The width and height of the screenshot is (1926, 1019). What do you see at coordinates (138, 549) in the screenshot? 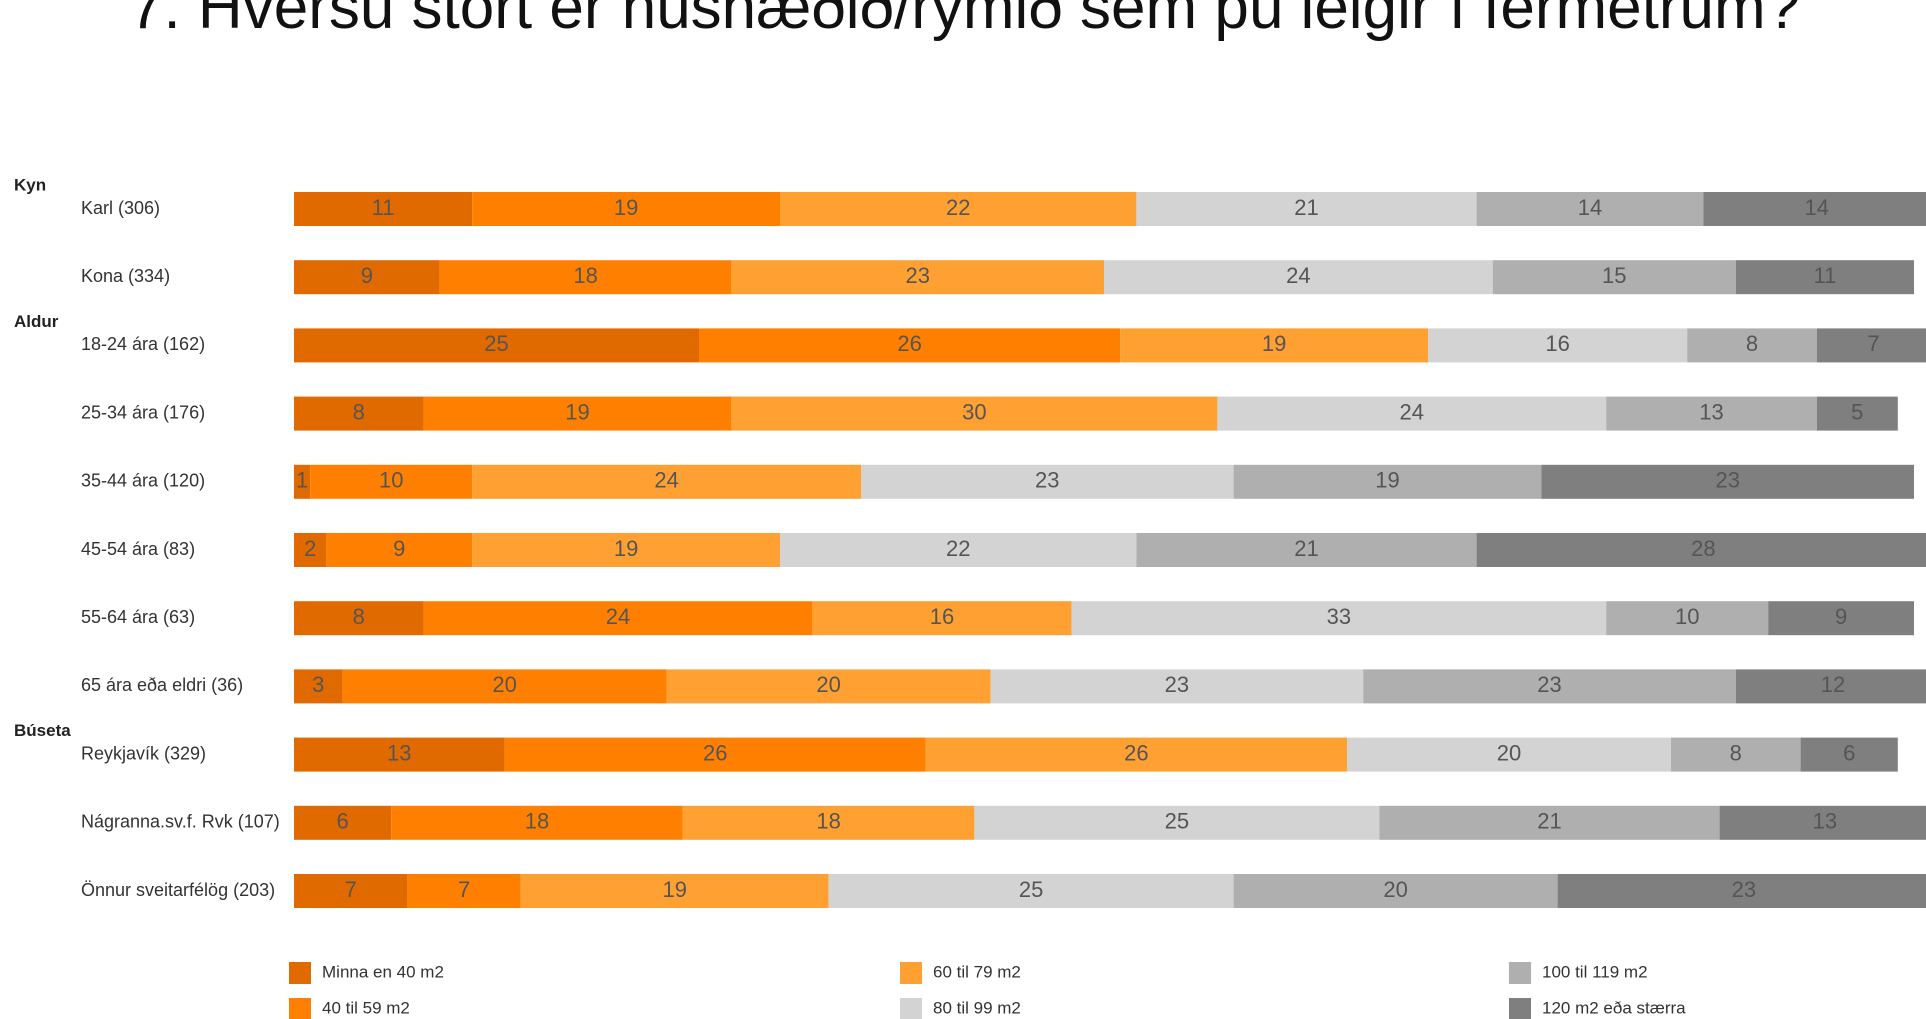
I see `category-label: 45-54 ára (83)` at bounding box center [138, 549].